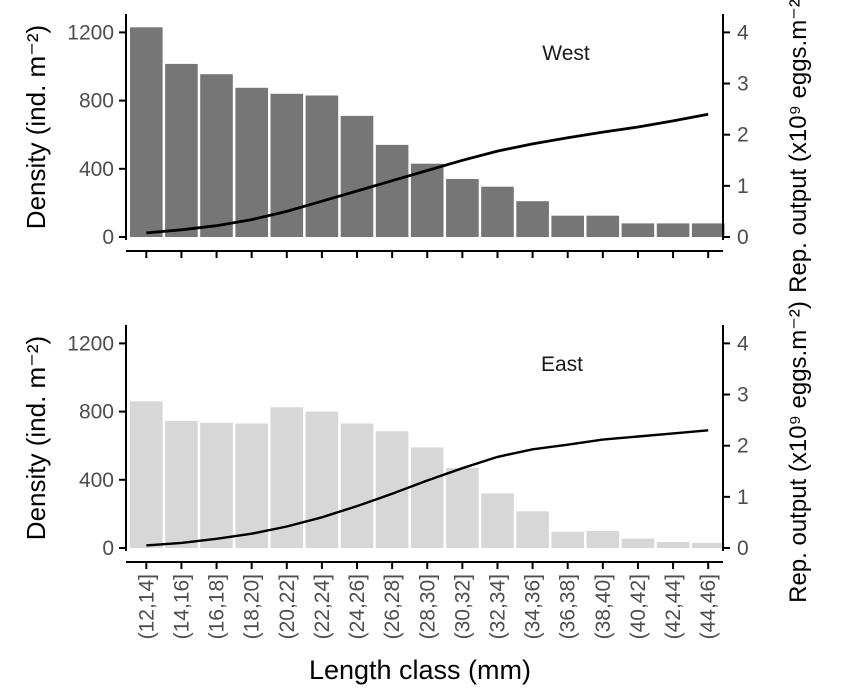 The width and height of the screenshot is (841, 689). What do you see at coordinates (181, 606) in the screenshot?
I see `x-tick-label: (14,16]` at bounding box center [181, 606].